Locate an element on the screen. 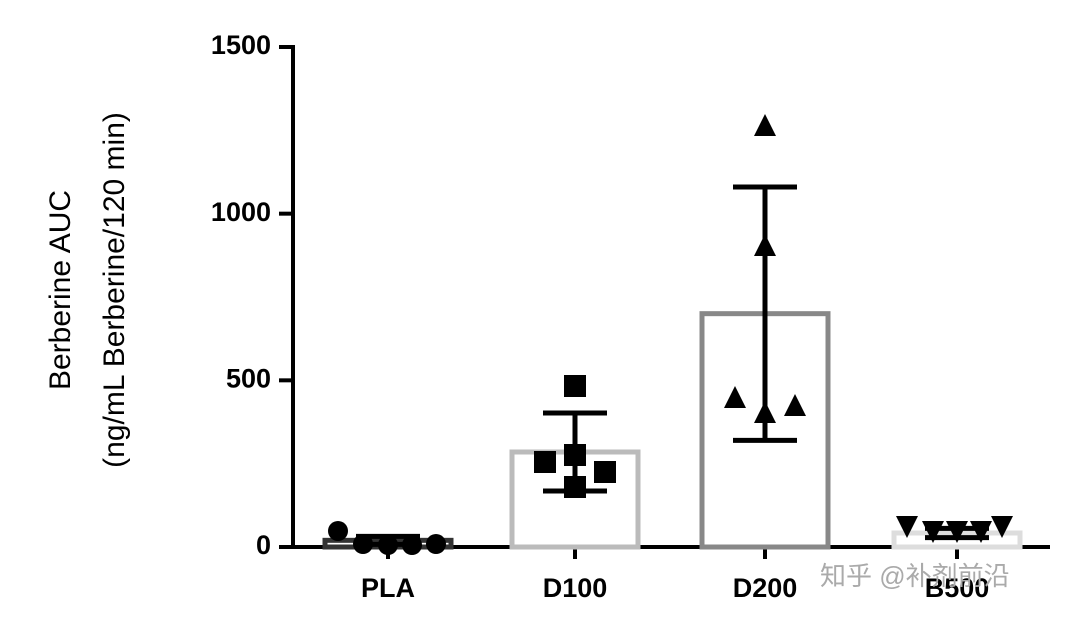  watermark: 知乎 @补剂前沿 is located at coordinates (915, 576).